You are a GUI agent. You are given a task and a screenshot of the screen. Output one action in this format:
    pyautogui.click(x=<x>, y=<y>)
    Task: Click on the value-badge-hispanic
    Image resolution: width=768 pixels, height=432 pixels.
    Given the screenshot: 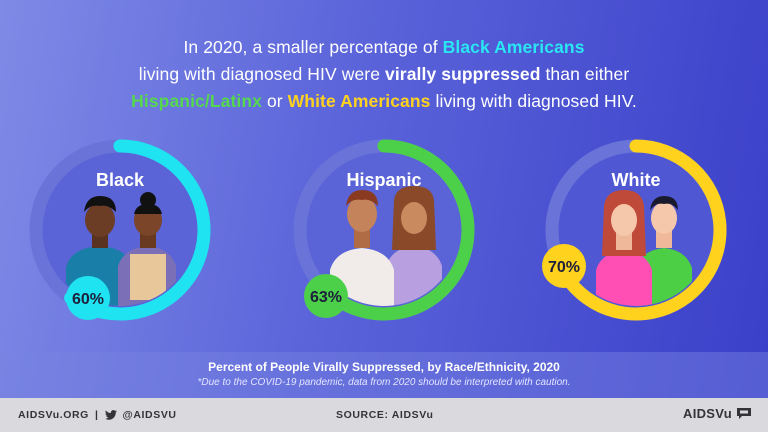 What is the action you would take?
    pyautogui.click(x=326, y=296)
    